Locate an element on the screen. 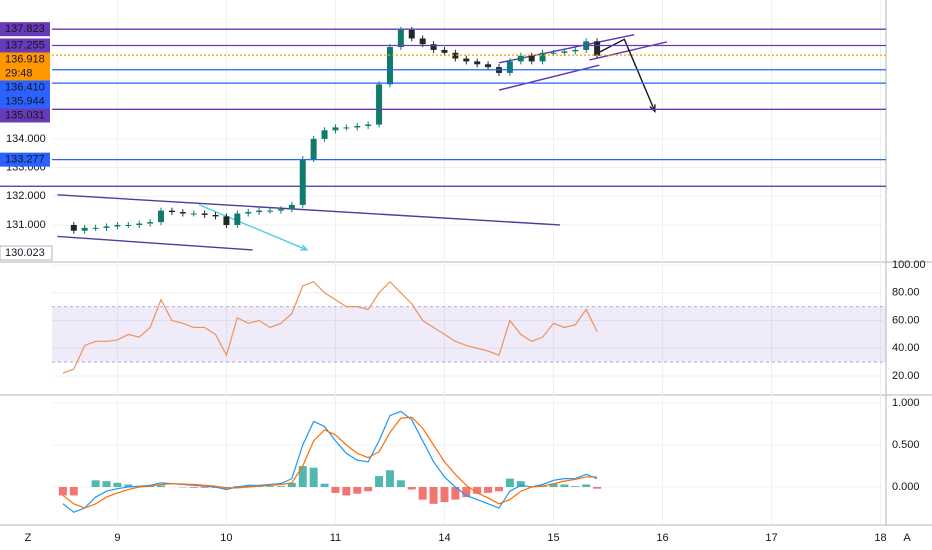  y-tick-label: 100.00 is located at coordinates (909, 265).